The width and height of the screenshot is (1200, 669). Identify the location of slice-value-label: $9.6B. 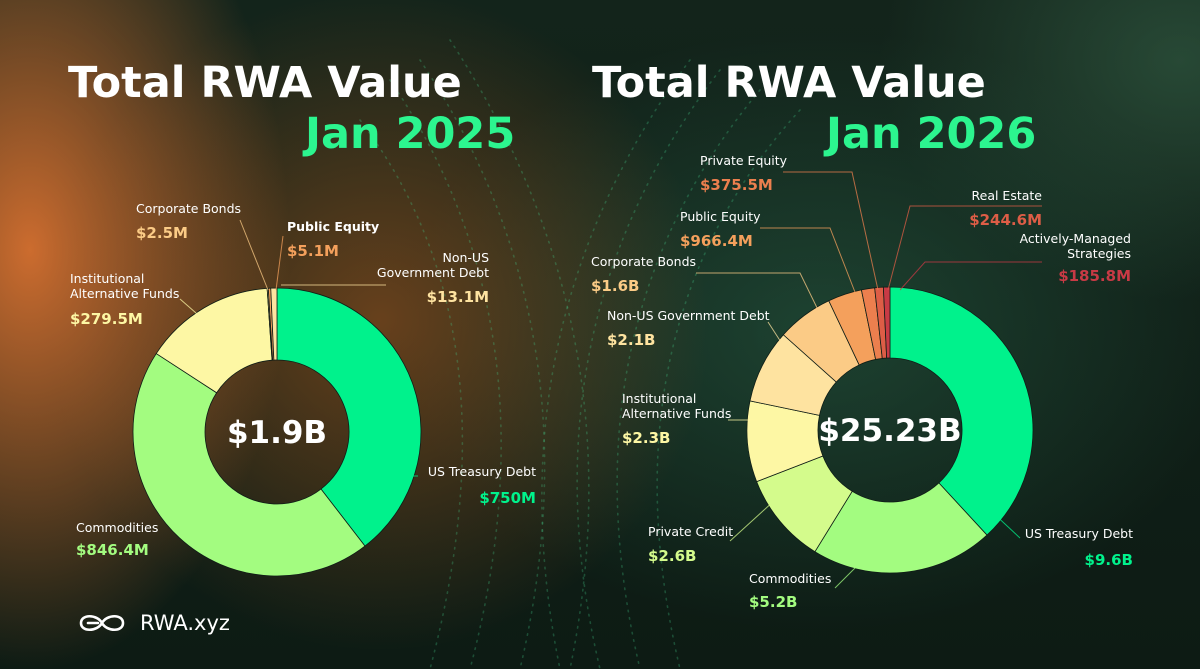
(1109, 560).